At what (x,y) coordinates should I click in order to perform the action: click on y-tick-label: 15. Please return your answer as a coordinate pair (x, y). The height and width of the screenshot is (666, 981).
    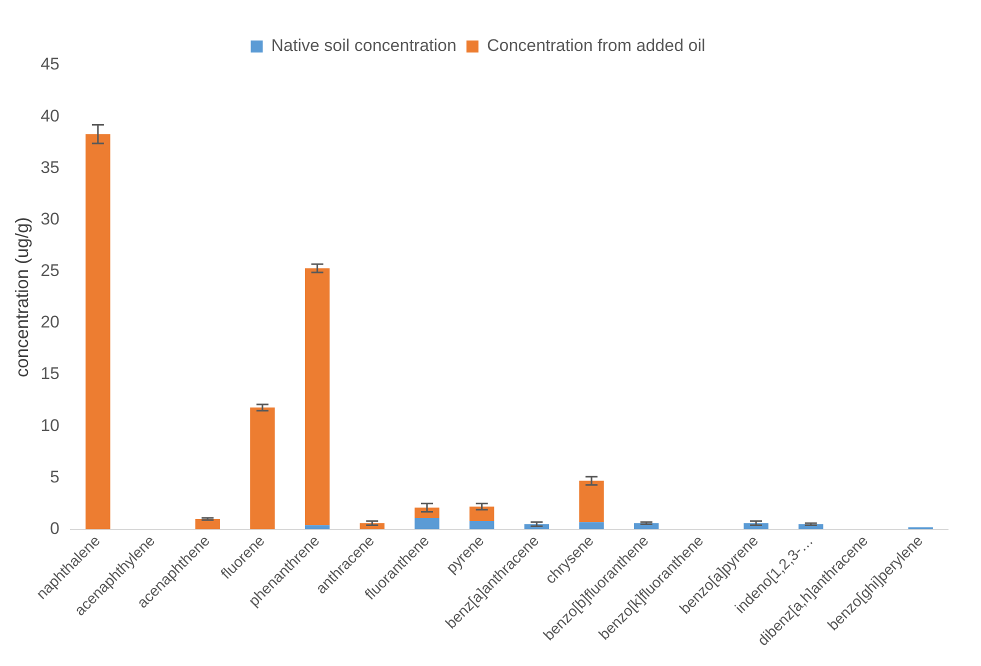
    Looking at the image, I should click on (50, 374).